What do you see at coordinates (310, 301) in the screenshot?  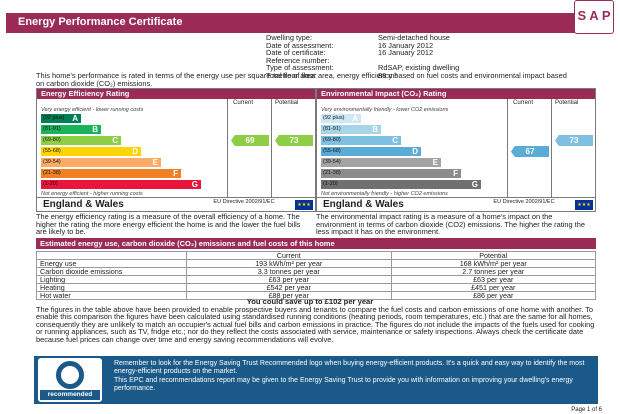 I see `savings-text: You could save up to £102 per year` at bounding box center [310, 301].